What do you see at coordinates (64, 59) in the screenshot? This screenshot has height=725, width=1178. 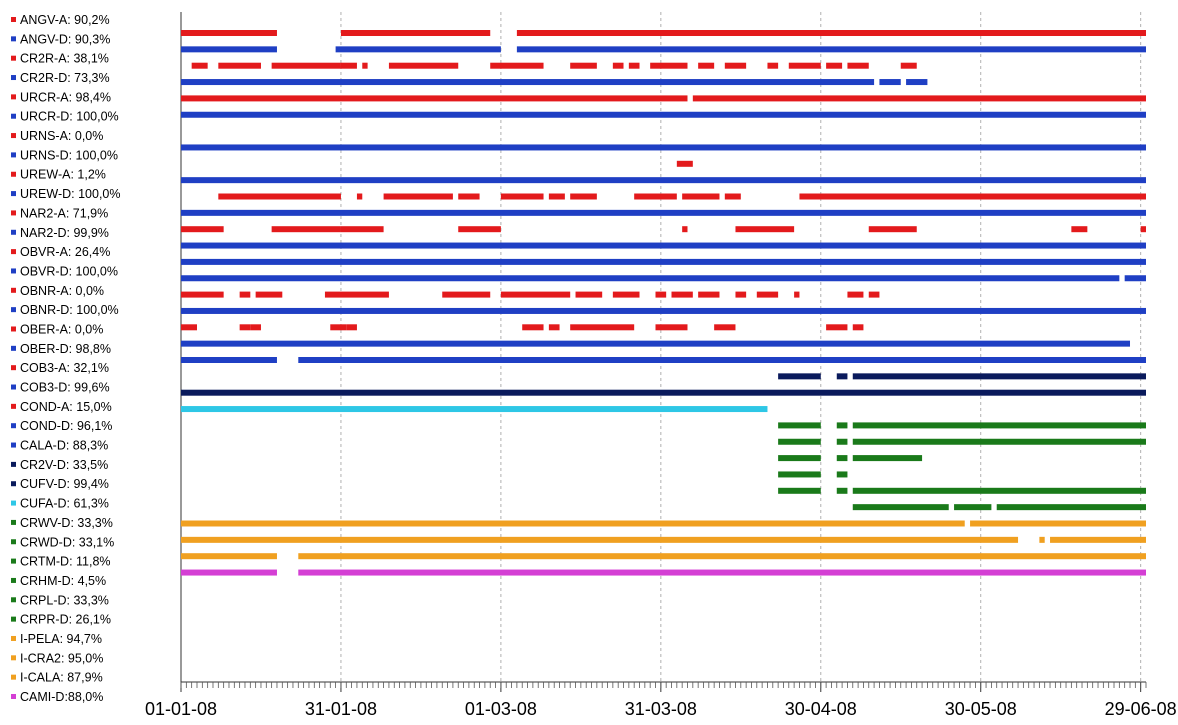 I see `legend-label: CR2R-A: 38,1%` at bounding box center [64, 59].